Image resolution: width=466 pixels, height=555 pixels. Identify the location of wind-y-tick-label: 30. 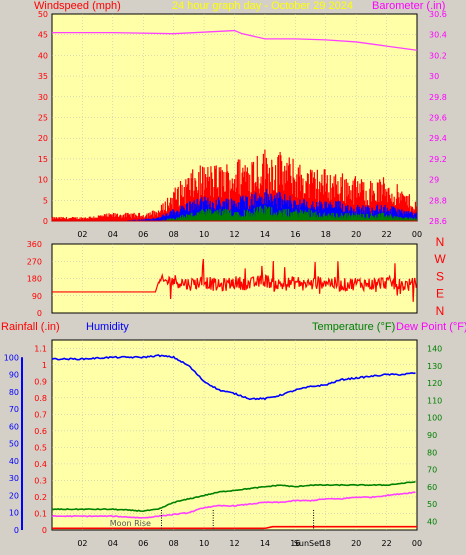
(43, 97).